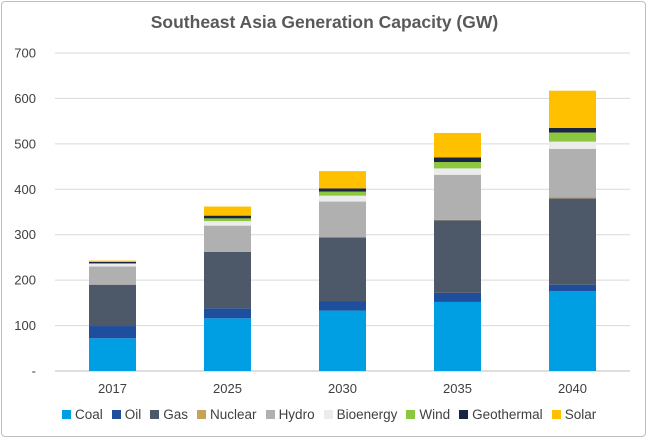  Describe the element at coordinates (296, 414) in the screenshot. I see `legend-label: Hydro` at that location.